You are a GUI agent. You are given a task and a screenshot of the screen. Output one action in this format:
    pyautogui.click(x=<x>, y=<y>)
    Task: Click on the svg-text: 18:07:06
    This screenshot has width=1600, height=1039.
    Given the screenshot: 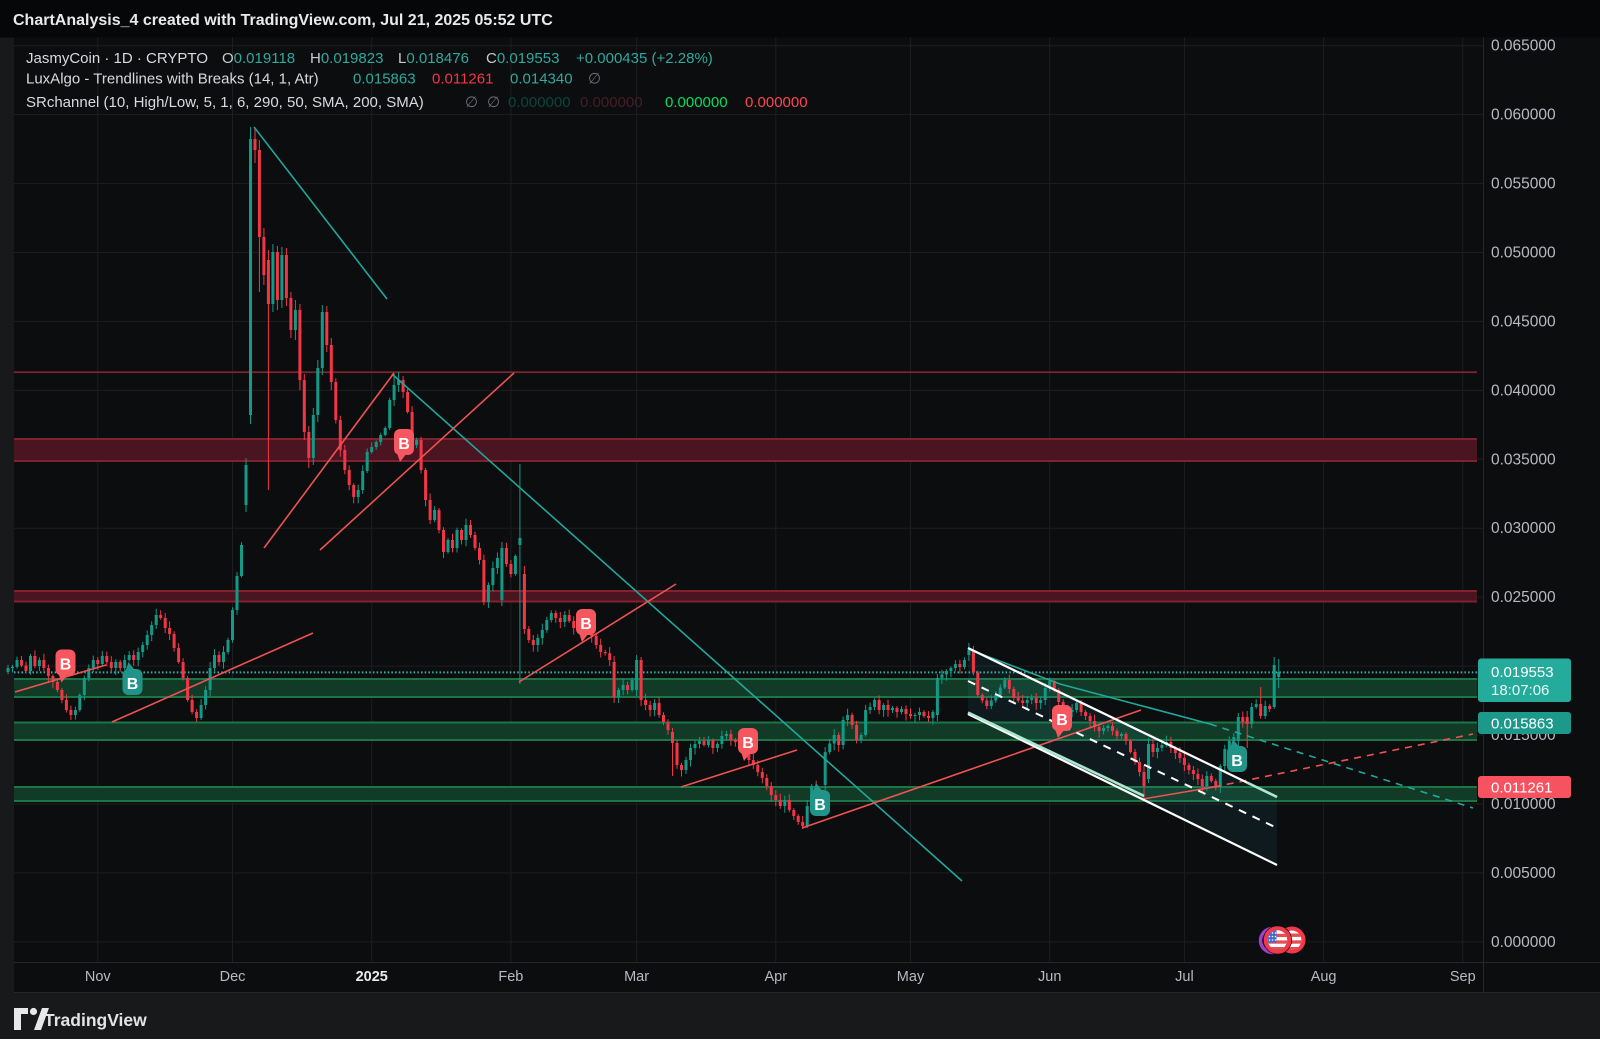 What is the action you would take?
    pyautogui.click(x=1520, y=690)
    